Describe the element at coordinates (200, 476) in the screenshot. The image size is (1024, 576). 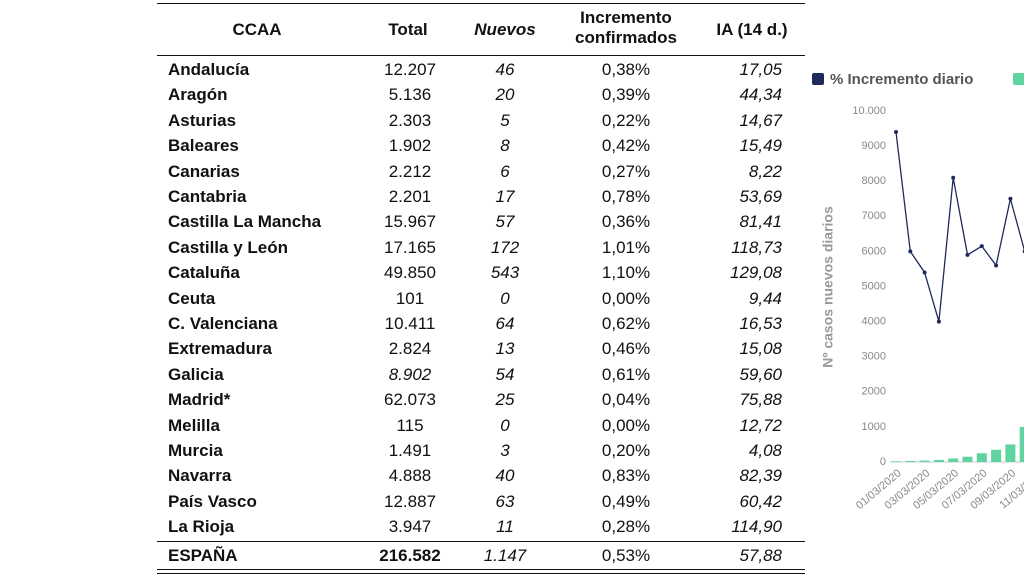
I see `row-label: Navarra` at that location.